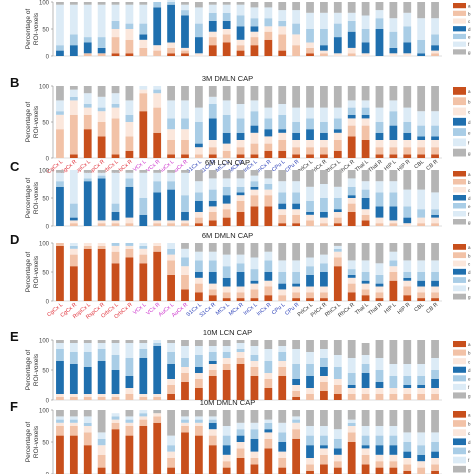 The width and height of the screenshot is (474, 474). Describe the element at coordinates (36, 369) in the screenshot. I see `y-axis-label-line: ROI-voxels` at that location.